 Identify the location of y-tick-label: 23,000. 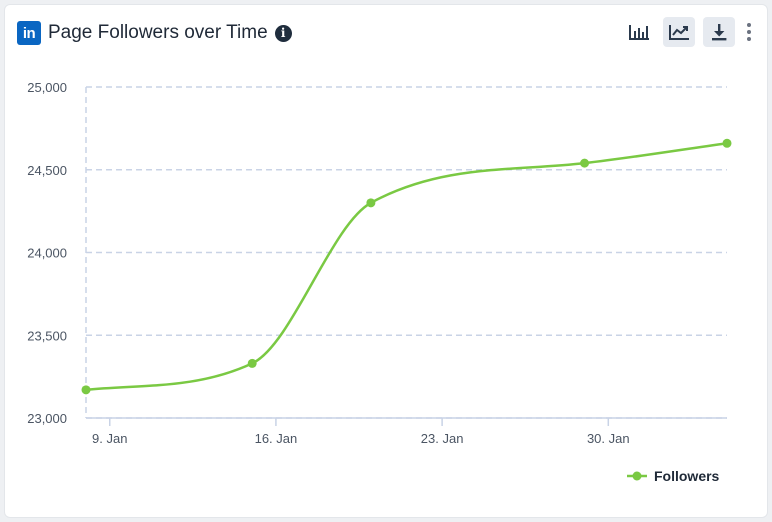
(47, 418).